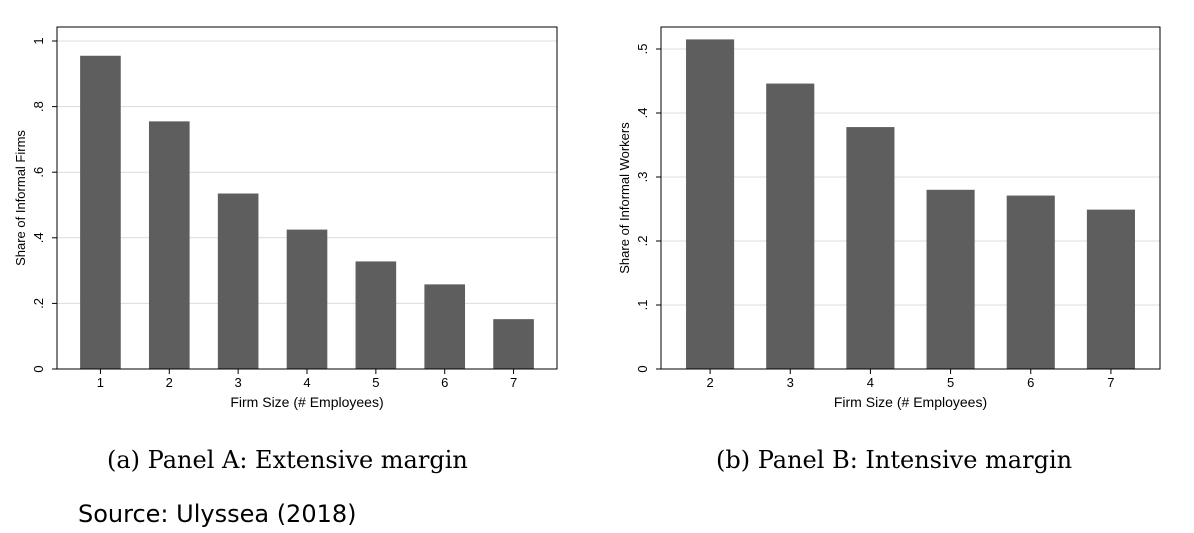 Image resolution: width=1194 pixels, height=533 pixels. What do you see at coordinates (100, 382) in the screenshot?
I see `x-tick-label: 1` at bounding box center [100, 382].